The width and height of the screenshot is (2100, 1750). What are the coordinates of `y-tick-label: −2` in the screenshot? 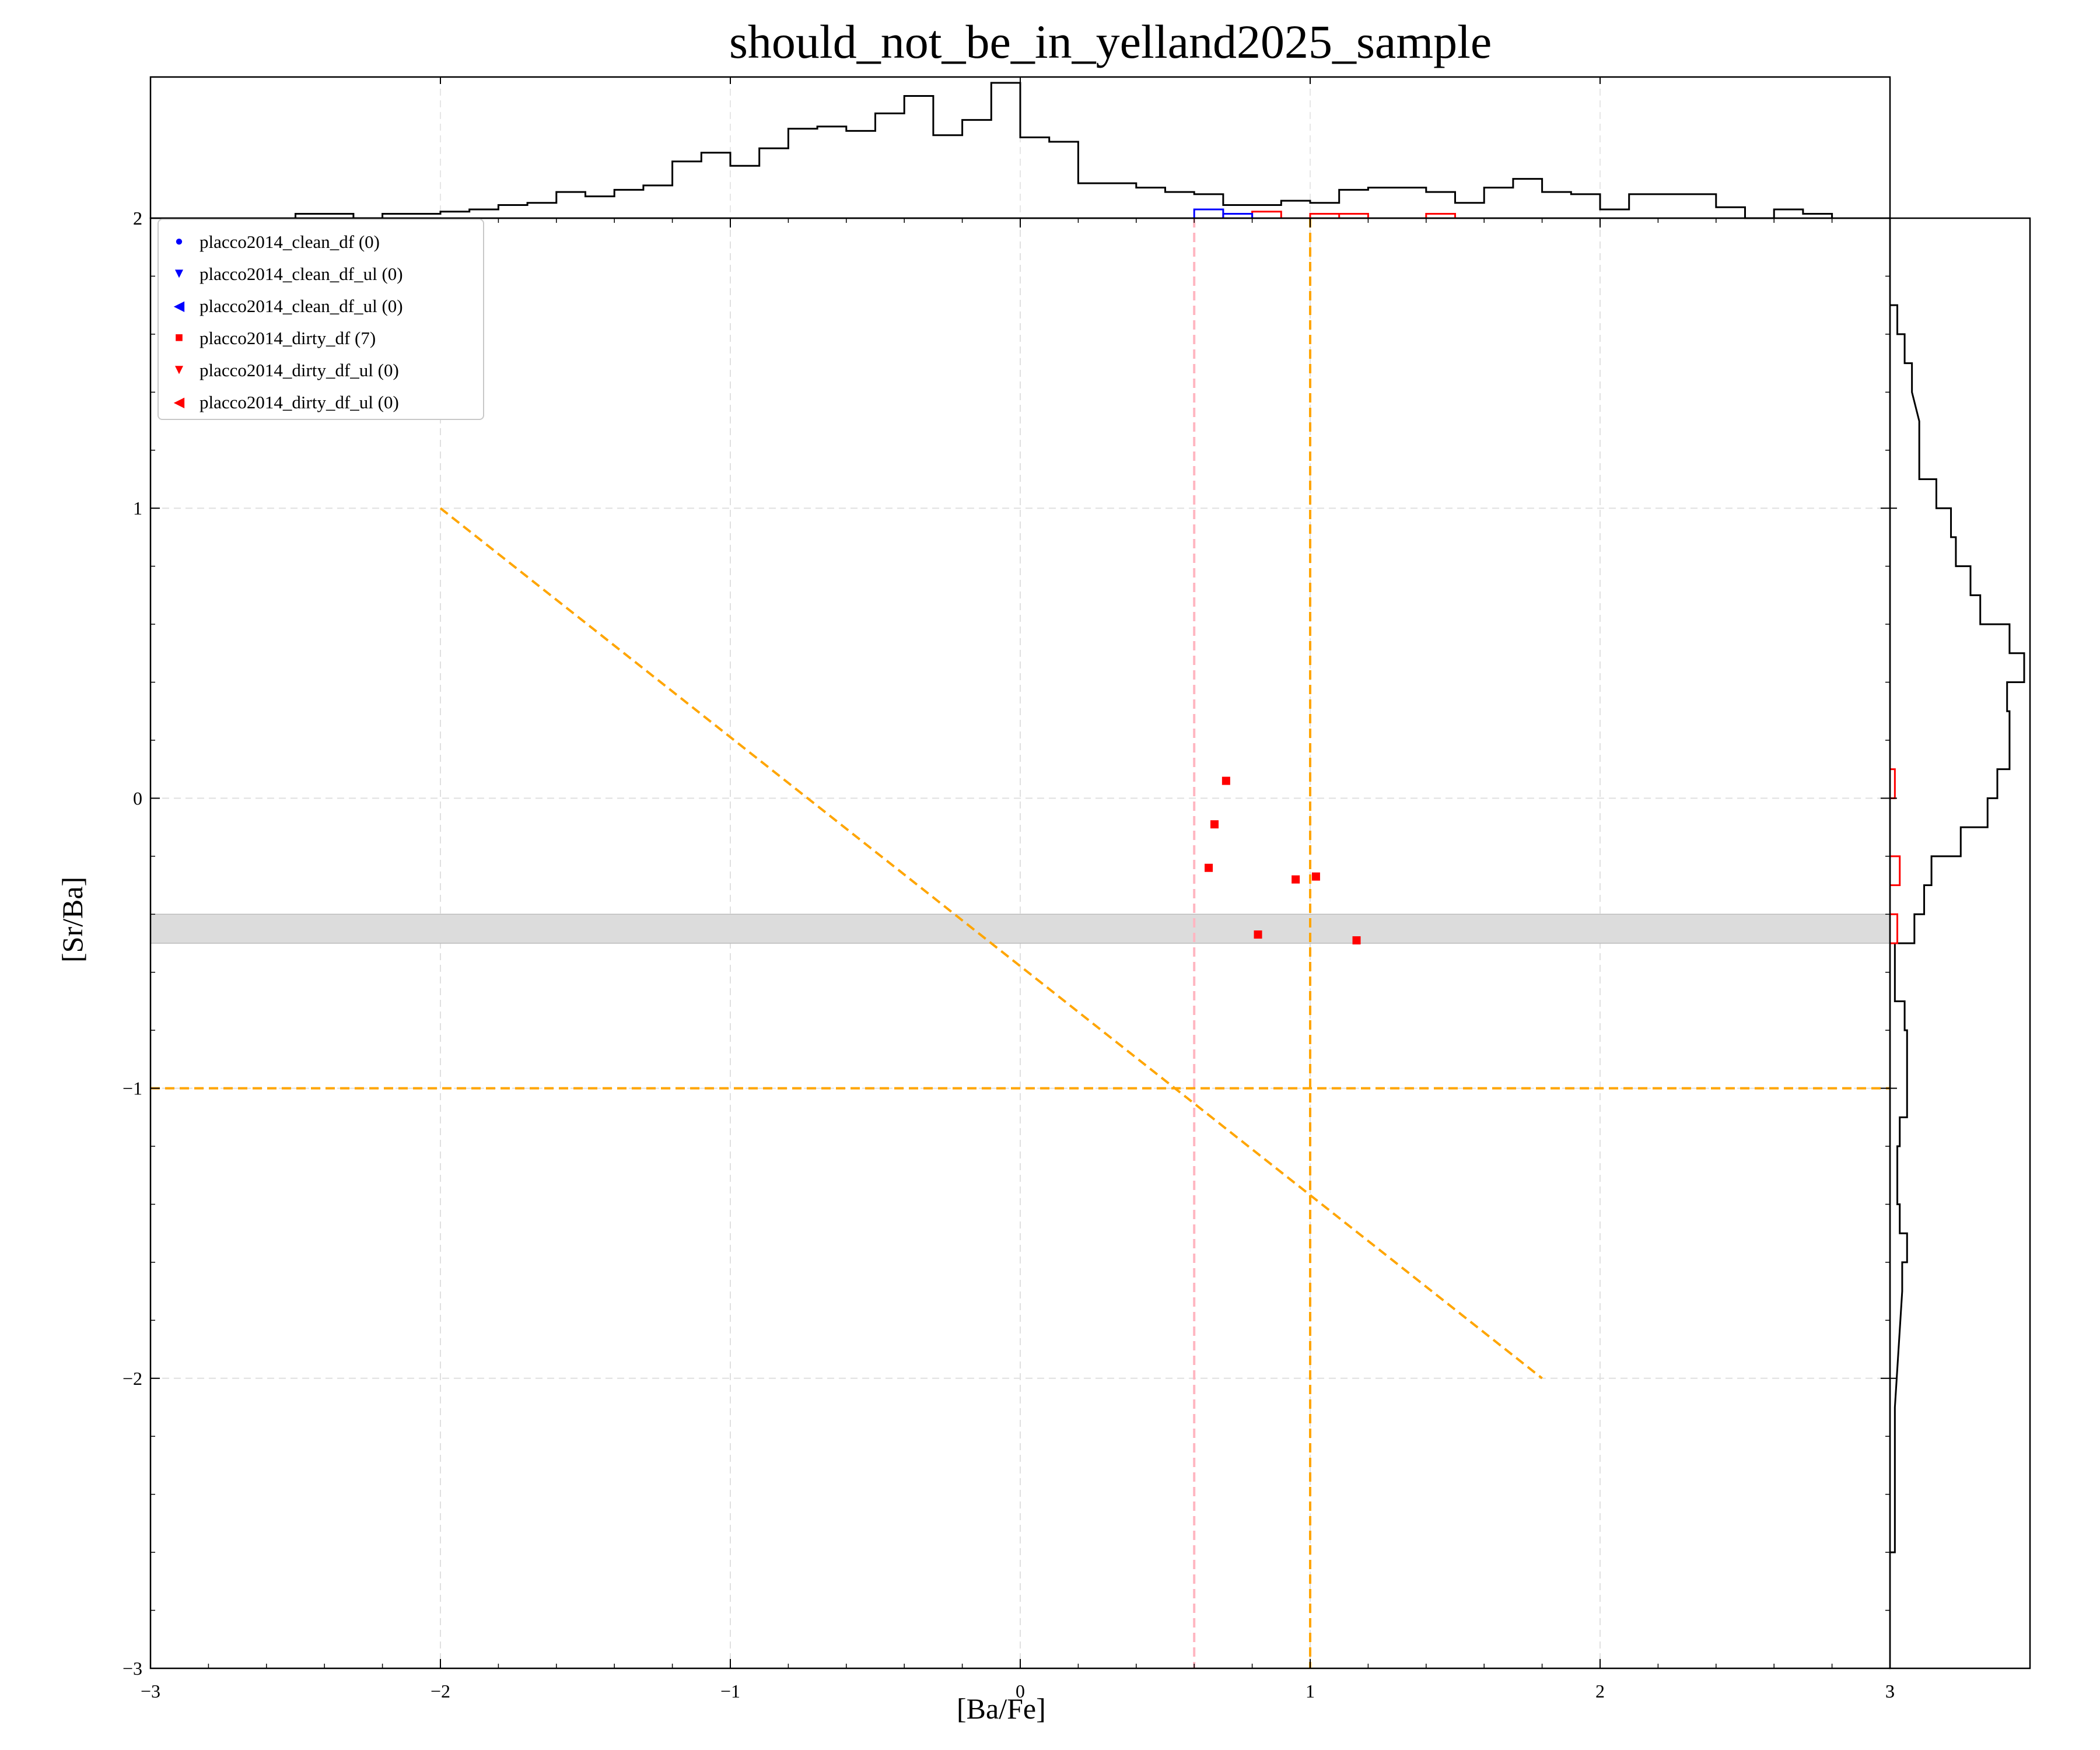 It's located at (132, 1378).